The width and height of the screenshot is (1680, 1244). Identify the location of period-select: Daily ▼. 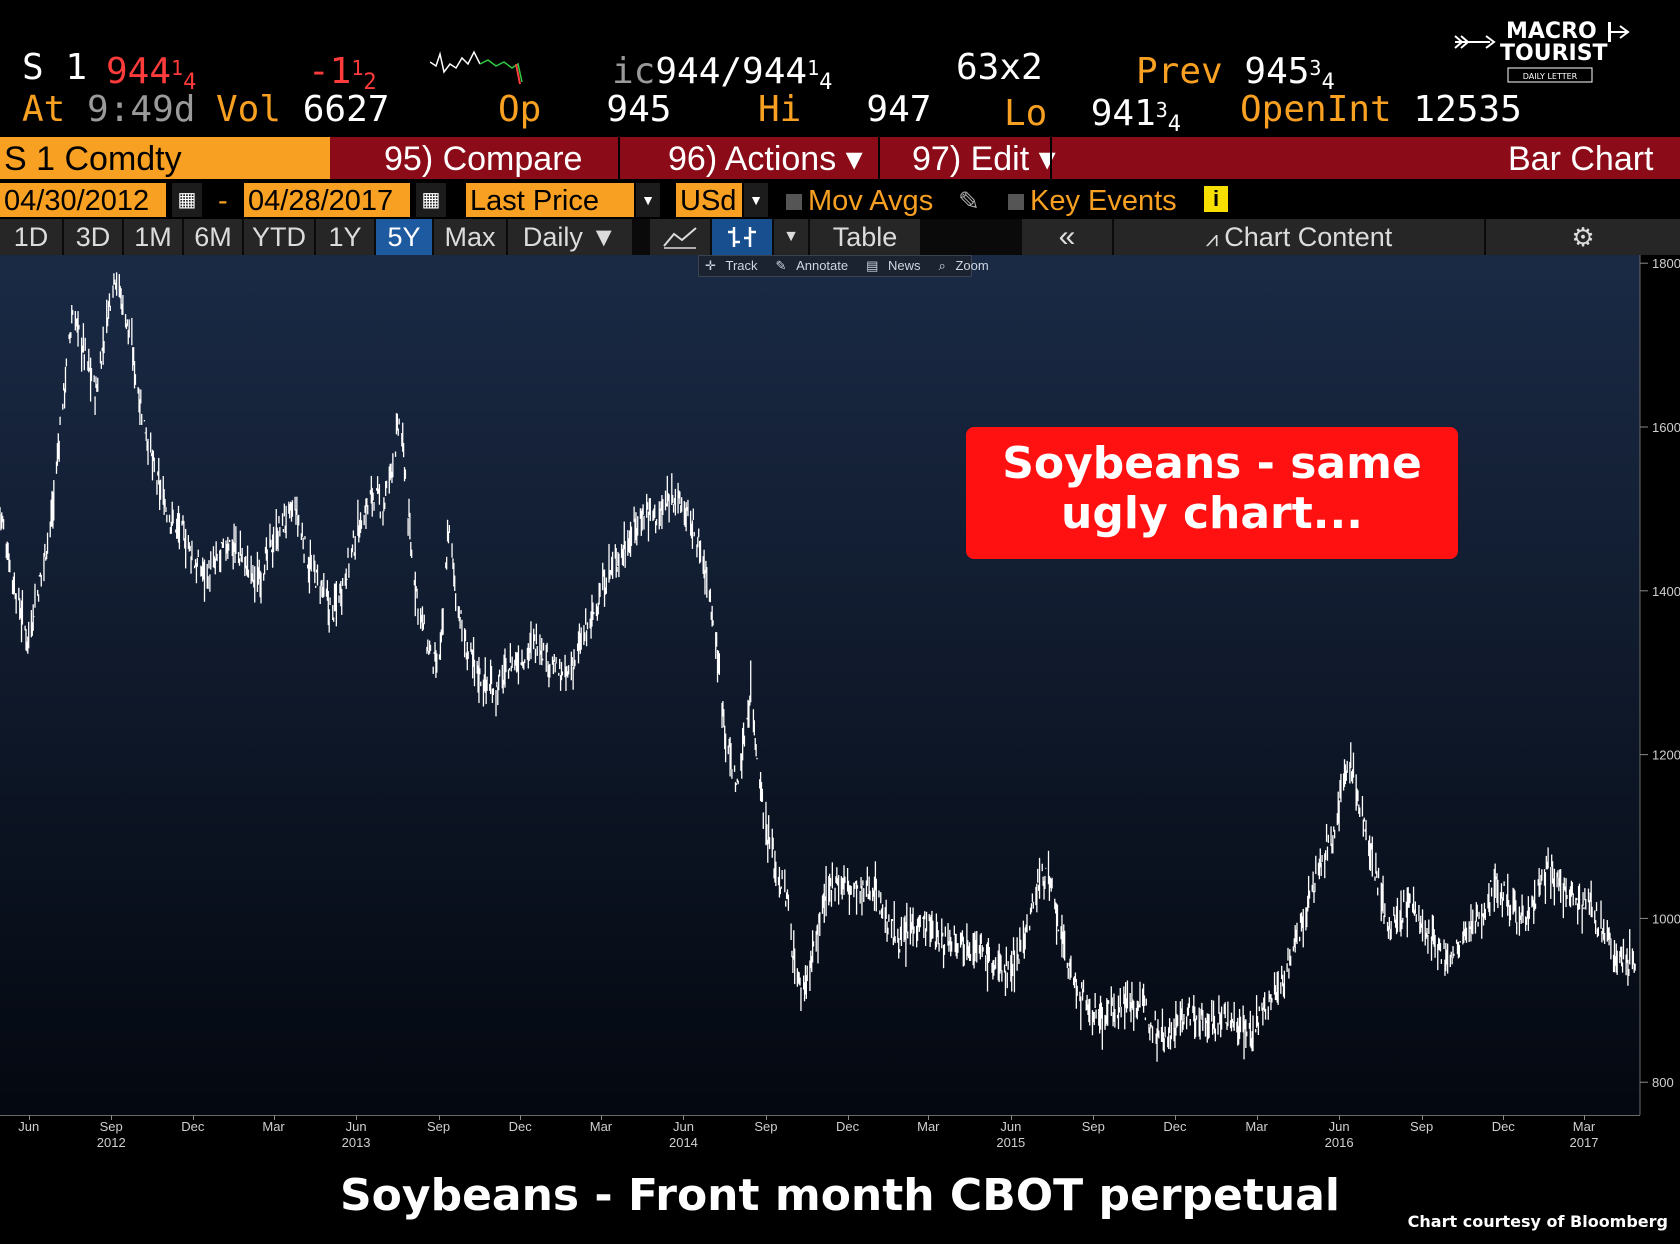
(570, 237).